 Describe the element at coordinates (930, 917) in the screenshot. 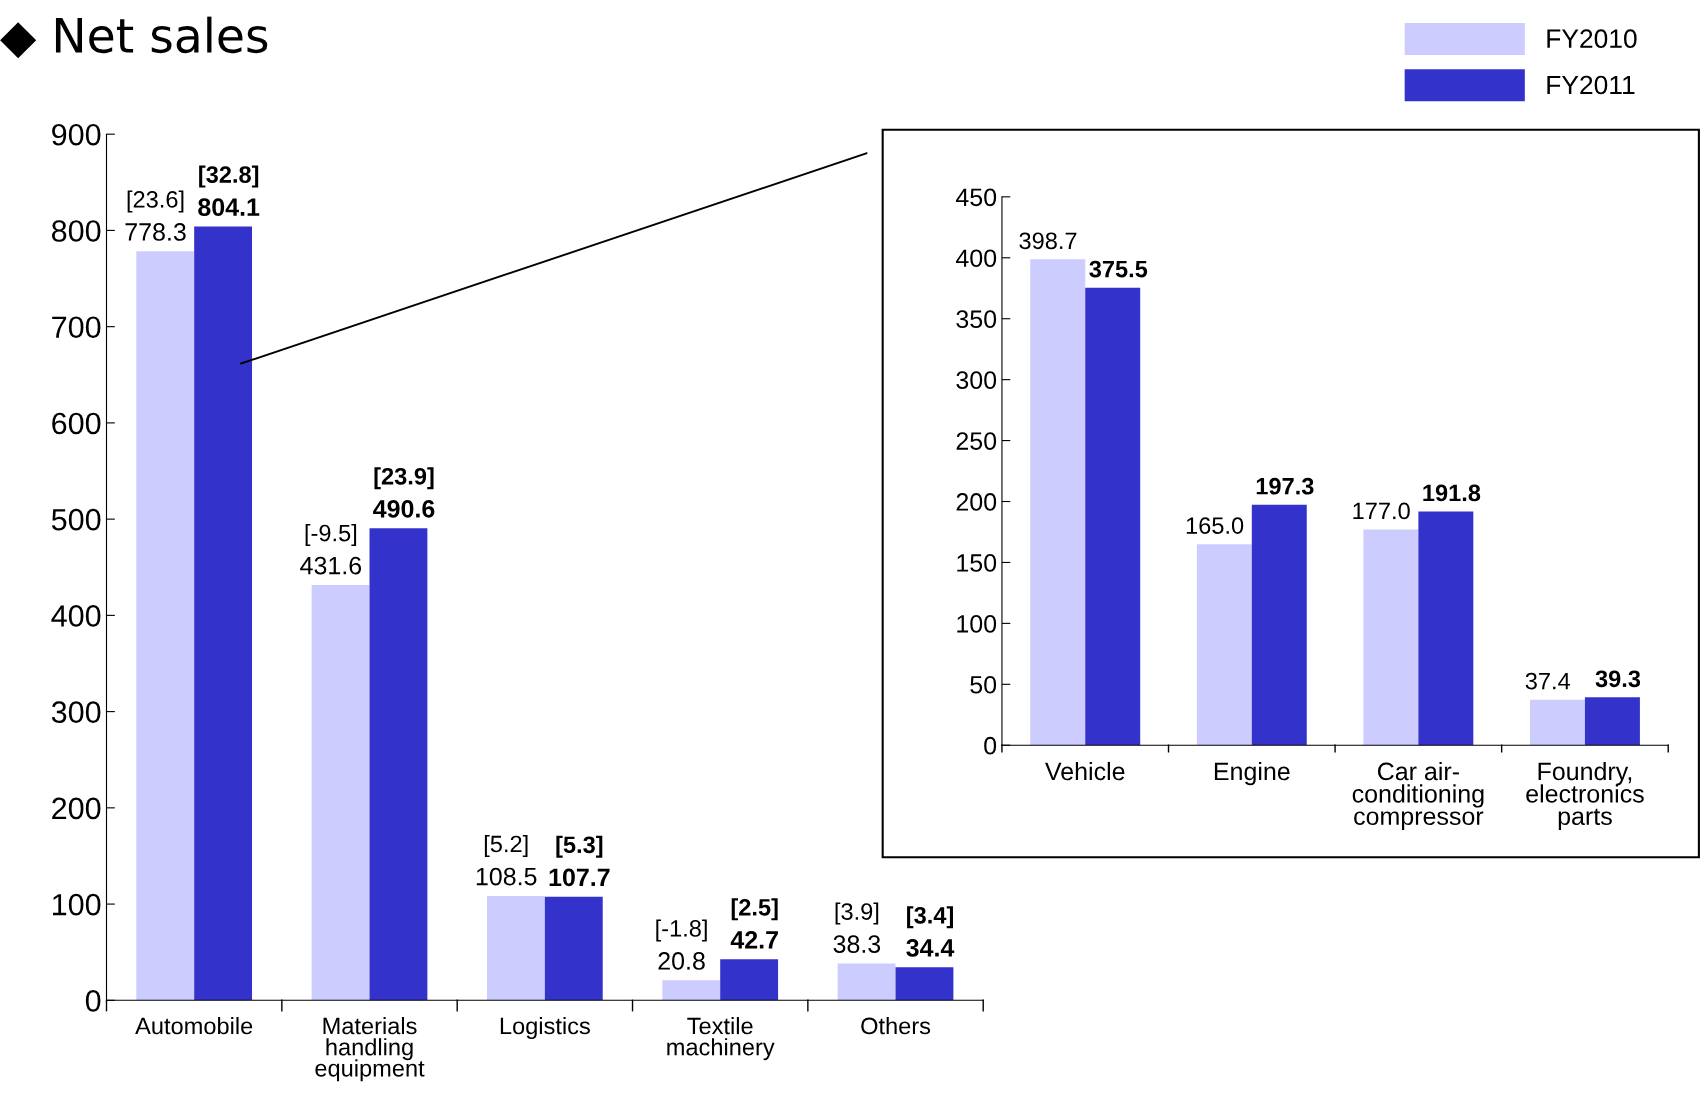

I see `annotation: [3.4]` at that location.